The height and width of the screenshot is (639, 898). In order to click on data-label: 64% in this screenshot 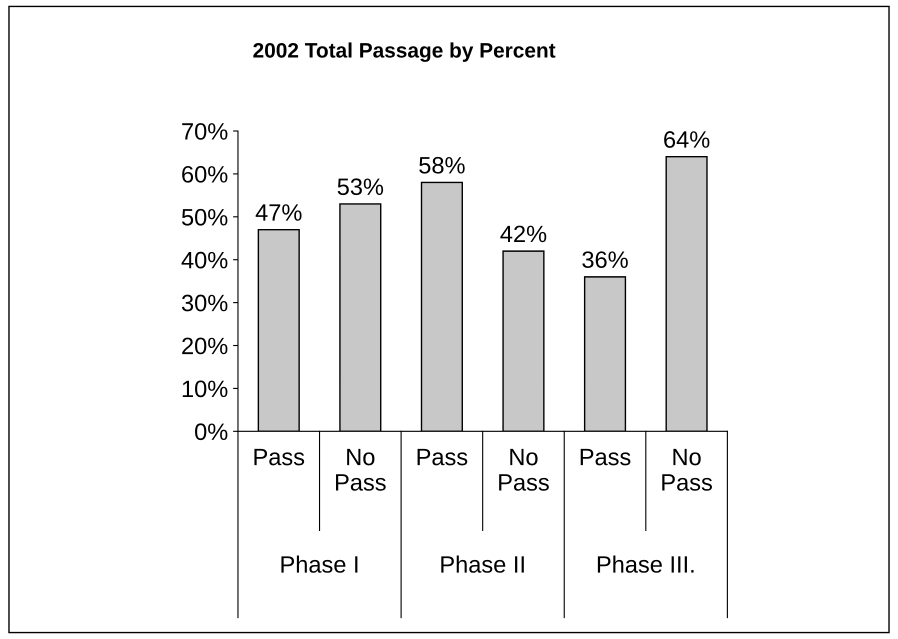, I will do `click(687, 139)`.